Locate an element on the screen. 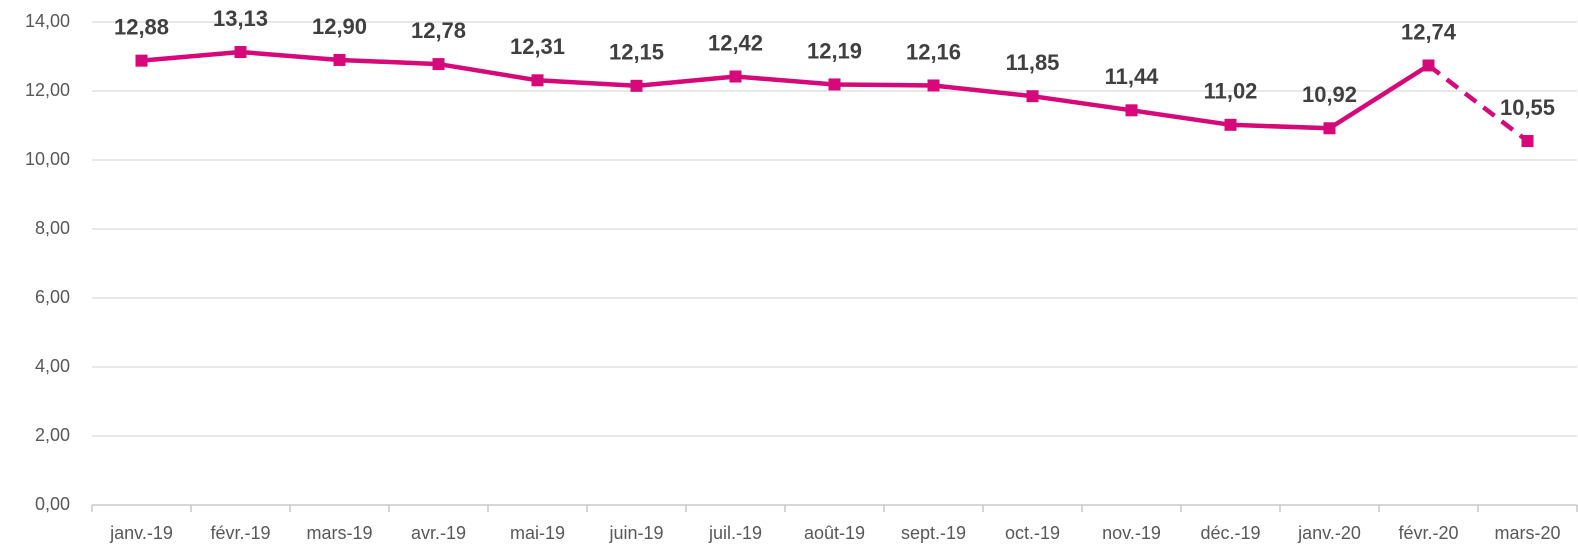 The height and width of the screenshot is (552, 1578). y-tick-label: 12,00 is located at coordinates (47, 90).